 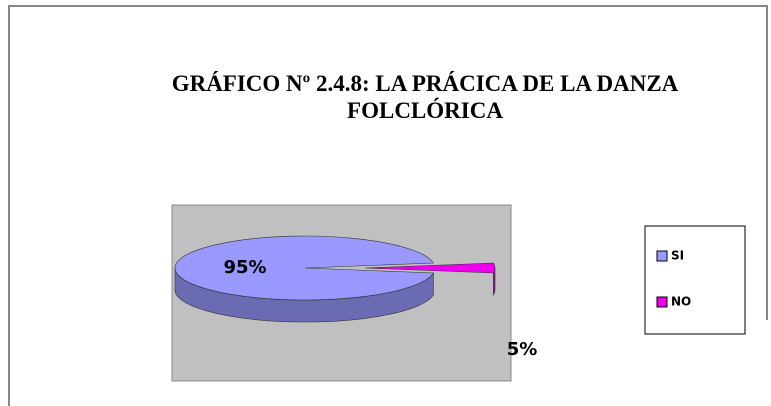 What do you see at coordinates (695, 280) in the screenshot?
I see `legend-box` at bounding box center [695, 280].